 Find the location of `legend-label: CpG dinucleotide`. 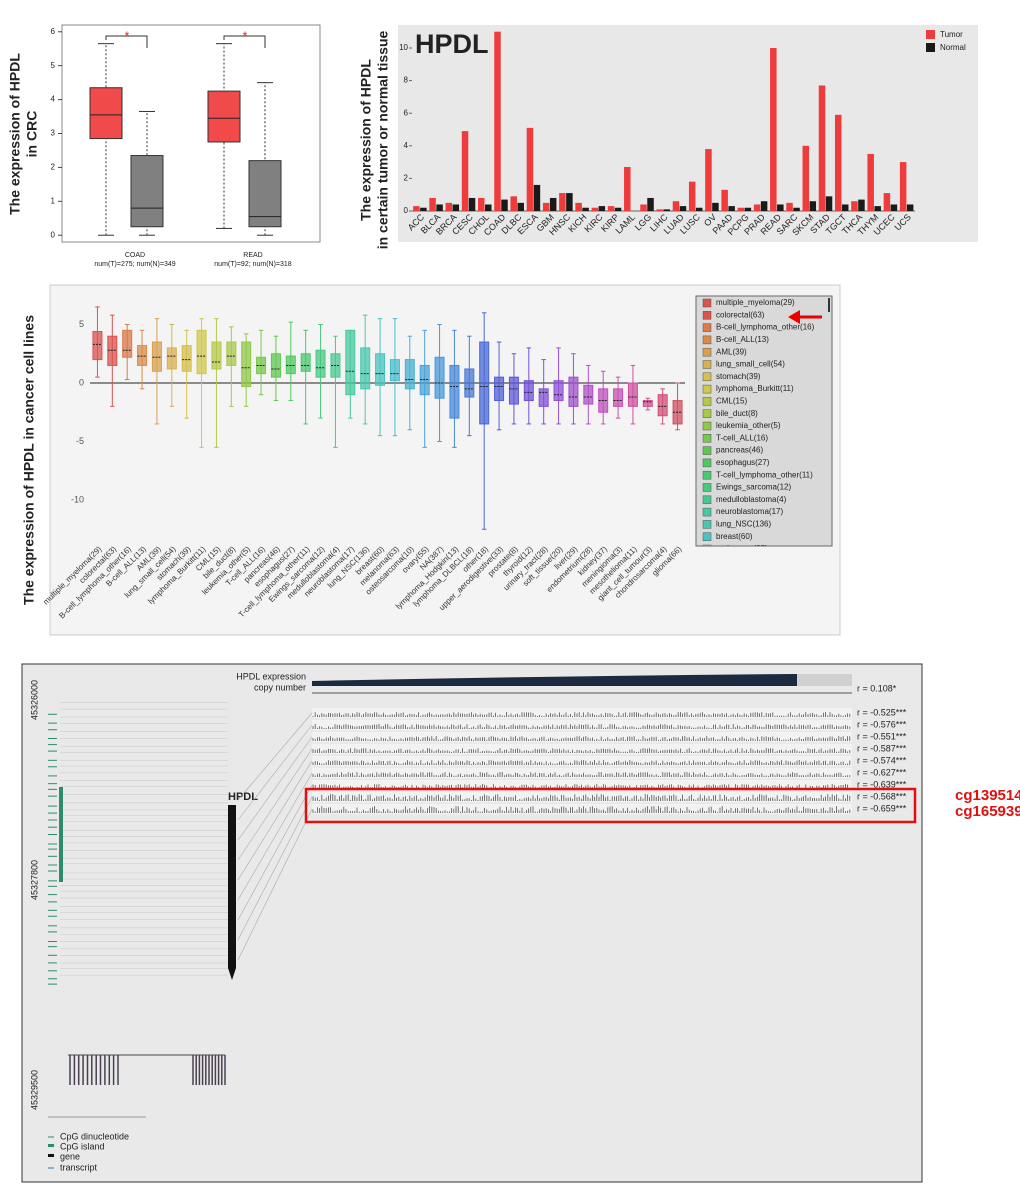

legend-label: CpG dinucleotide is located at coordinates (94, 1136).